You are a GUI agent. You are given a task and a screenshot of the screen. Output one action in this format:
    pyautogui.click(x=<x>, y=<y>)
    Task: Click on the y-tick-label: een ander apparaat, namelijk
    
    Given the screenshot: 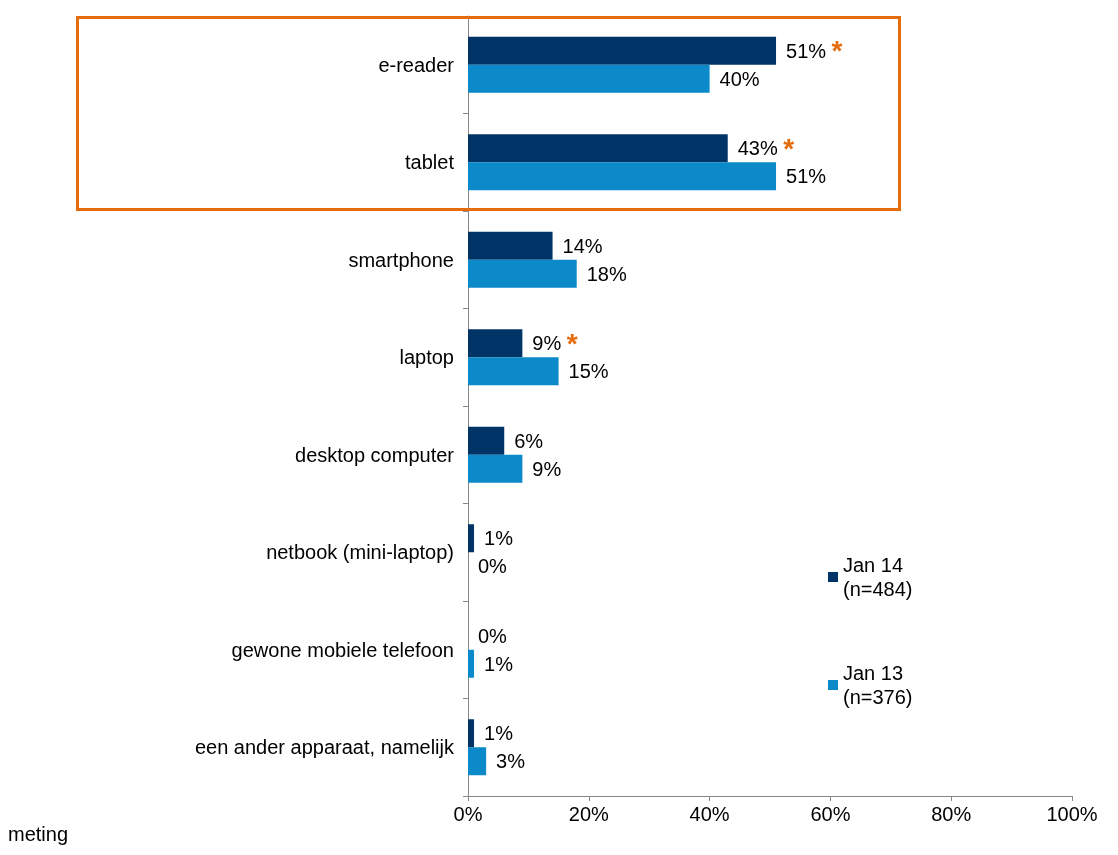 What is the action you would take?
    pyautogui.click(x=324, y=747)
    